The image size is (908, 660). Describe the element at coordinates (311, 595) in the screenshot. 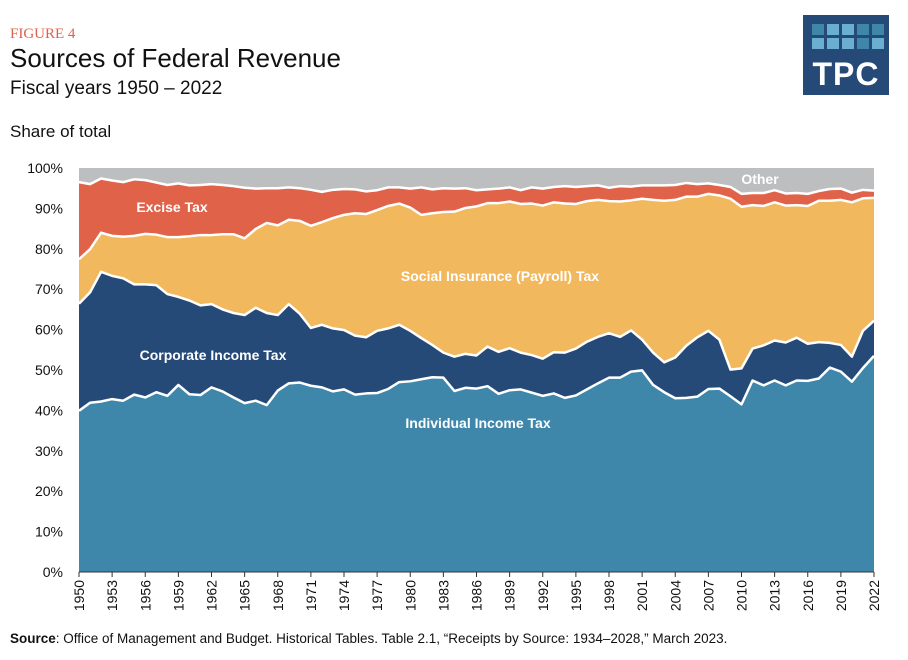

I see `x-tick-label: 1971` at that location.